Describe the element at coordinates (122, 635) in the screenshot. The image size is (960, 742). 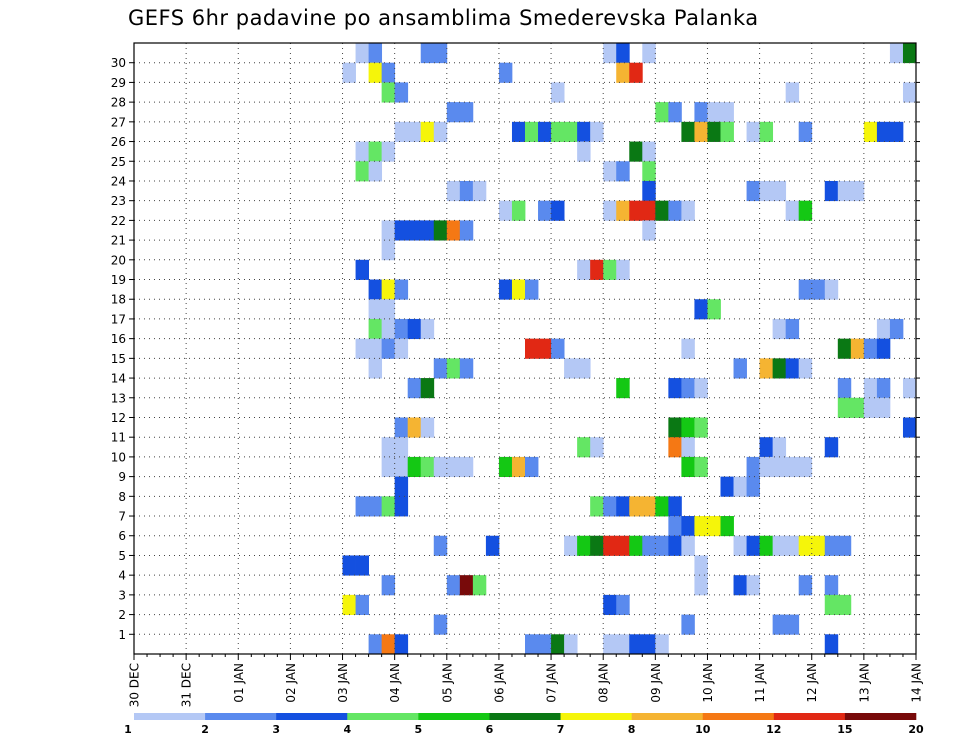
I see `y-tick-label: 1` at that location.